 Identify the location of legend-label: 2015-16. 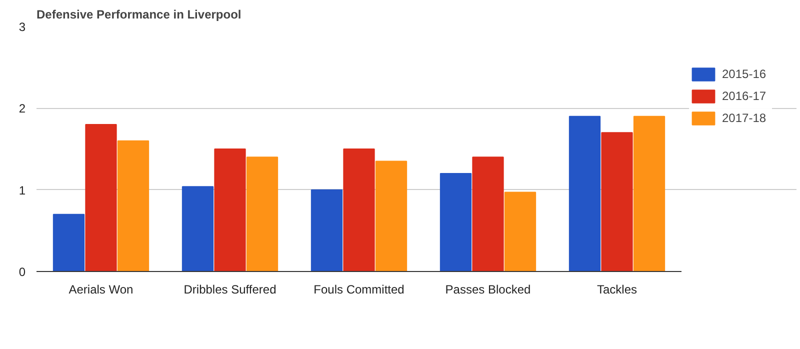
(745, 74).